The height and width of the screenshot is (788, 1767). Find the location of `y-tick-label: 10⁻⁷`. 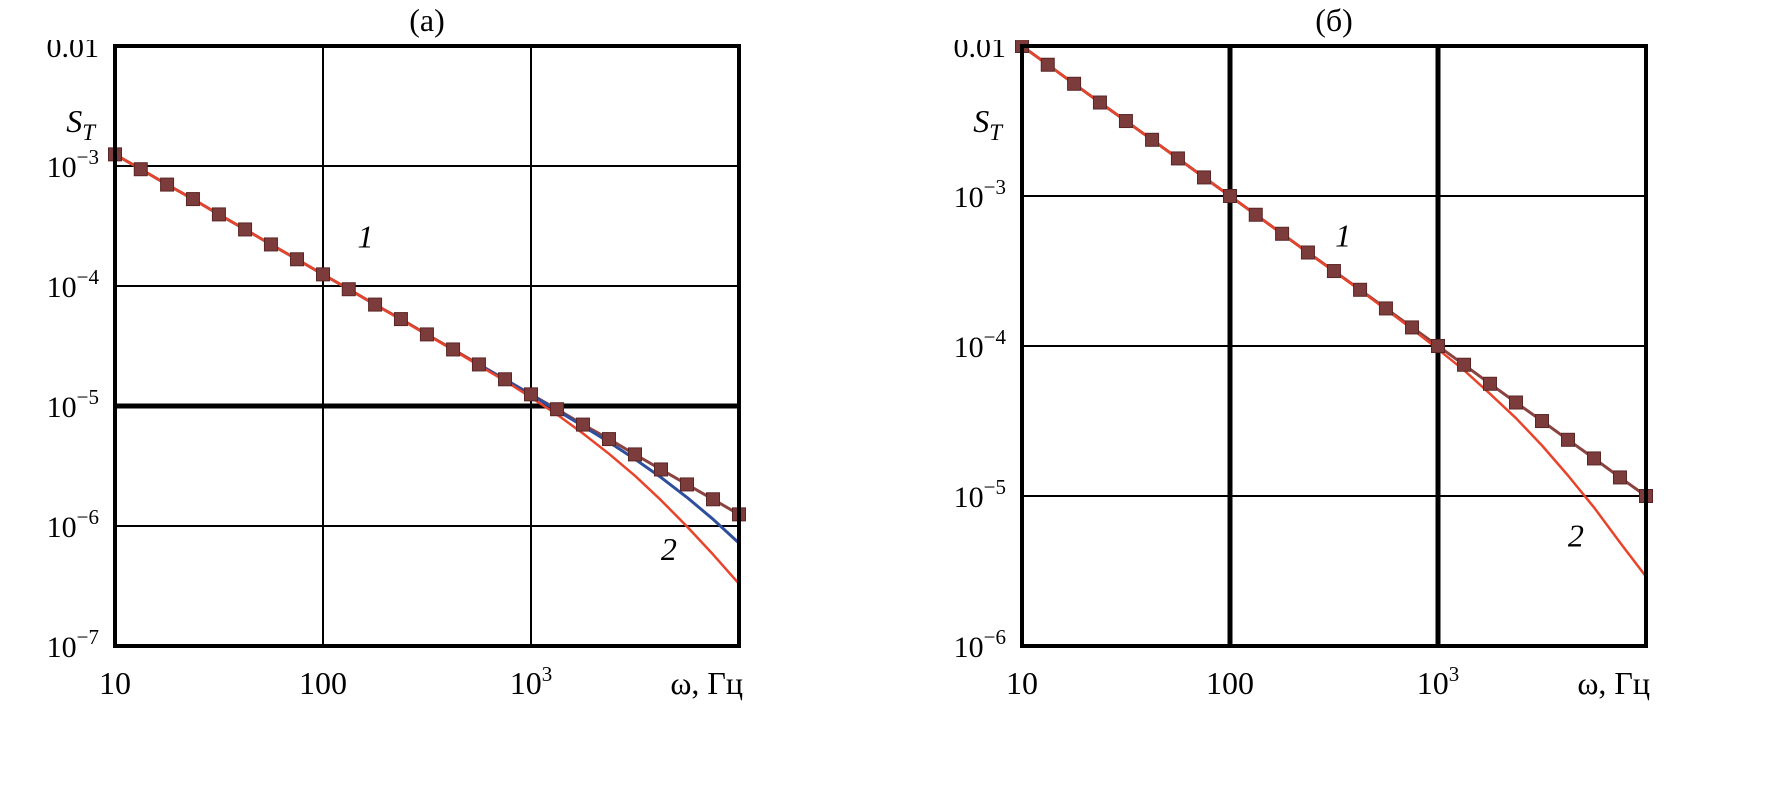

y-tick-label: 10⁻⁷ is located at coordinates (73, 644).